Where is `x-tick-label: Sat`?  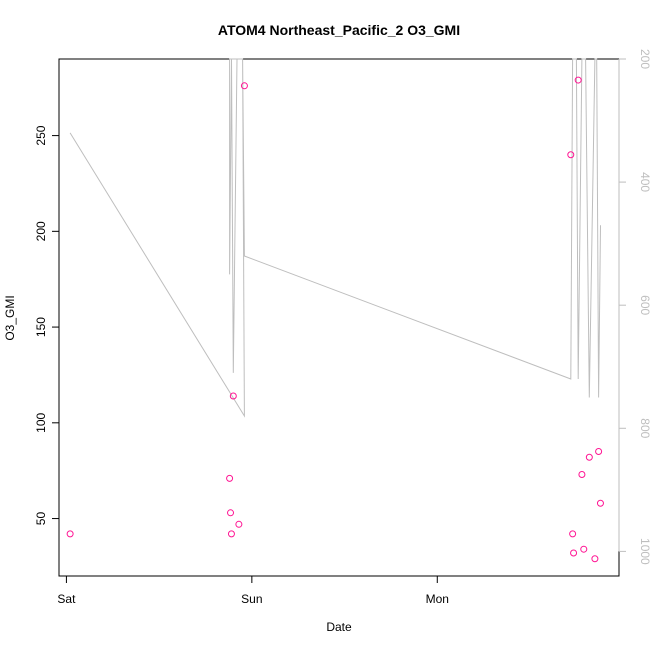 x-tick-label: Sat is located at coordinates (66, 599).